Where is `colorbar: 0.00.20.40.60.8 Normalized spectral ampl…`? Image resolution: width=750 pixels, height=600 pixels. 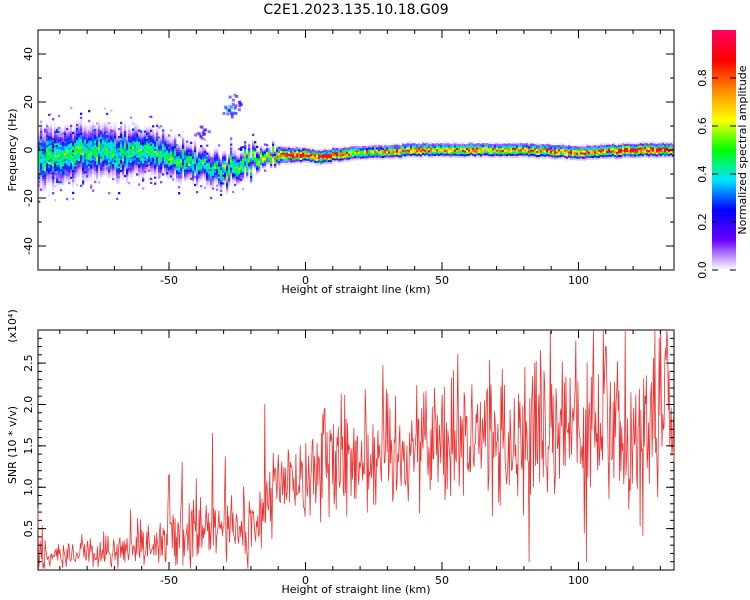 colorbar: 0.00.20.40.60.8 Normalized spectral ampl… is located at coordinates (722, 154).